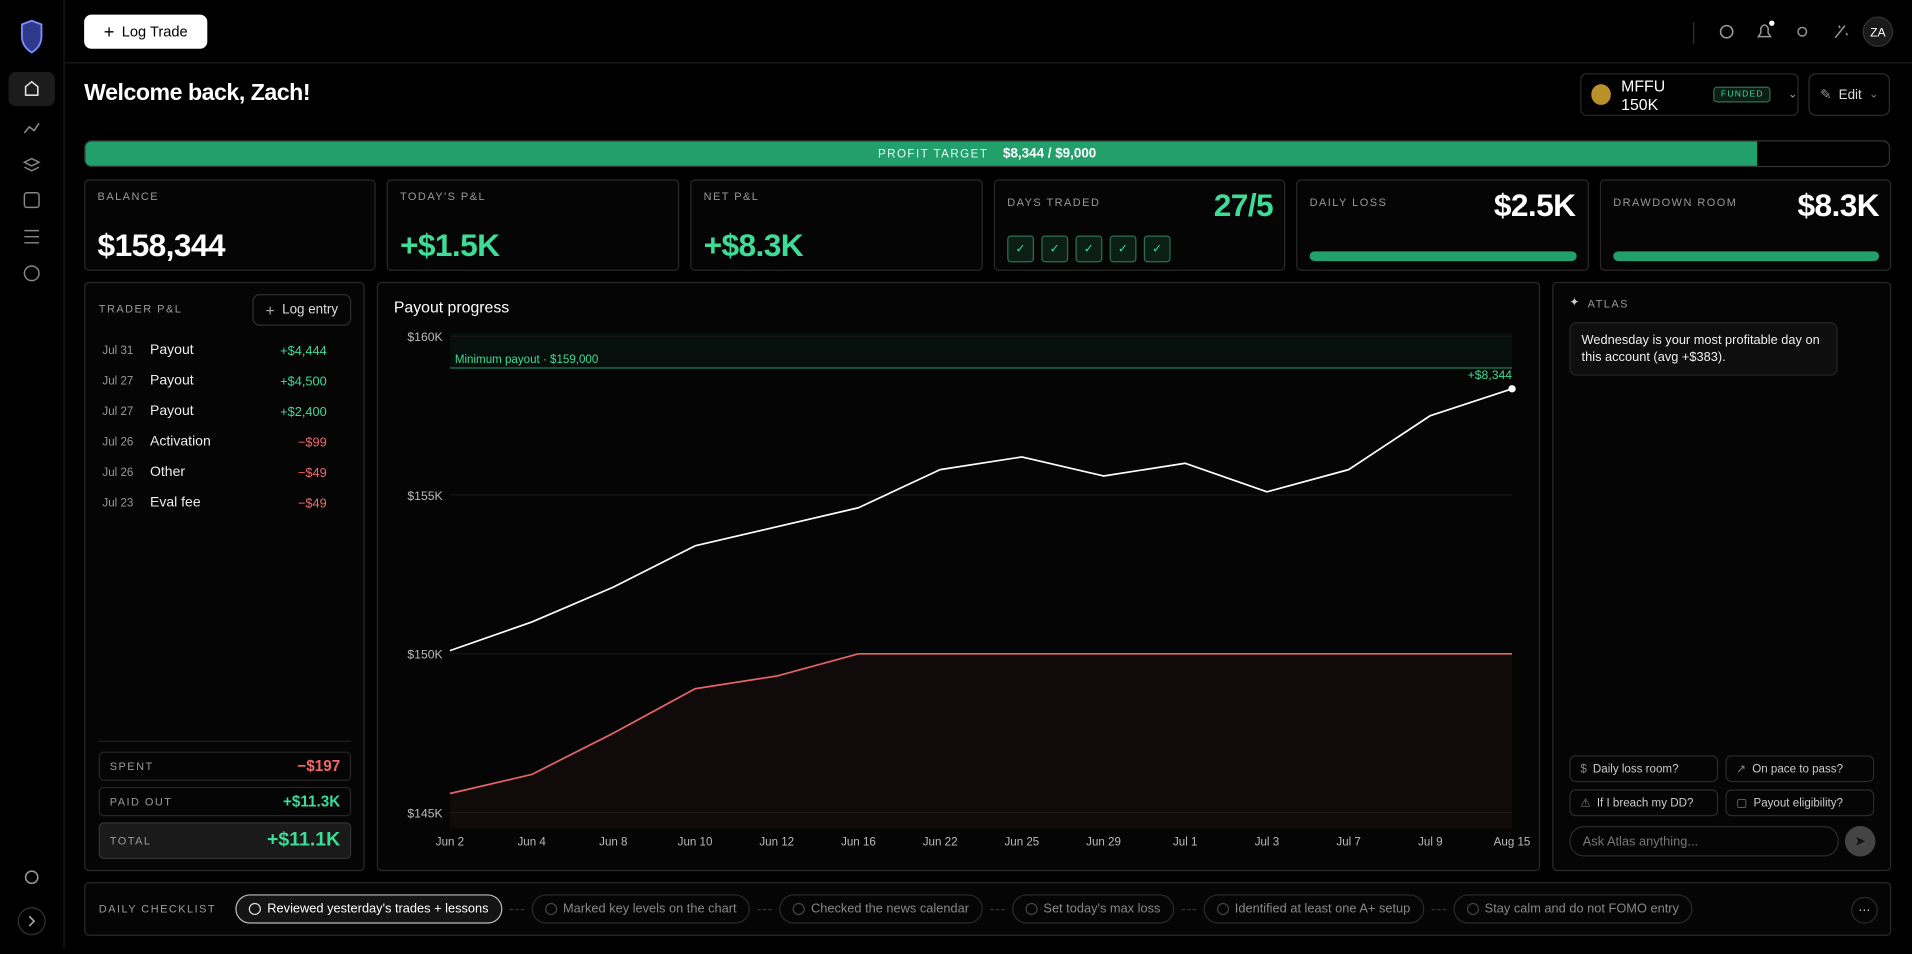  Describe the element at coordinates (1442, 225) in the screenshot. I see `stat-card: DAILY LOSS $2.5K` at that location.